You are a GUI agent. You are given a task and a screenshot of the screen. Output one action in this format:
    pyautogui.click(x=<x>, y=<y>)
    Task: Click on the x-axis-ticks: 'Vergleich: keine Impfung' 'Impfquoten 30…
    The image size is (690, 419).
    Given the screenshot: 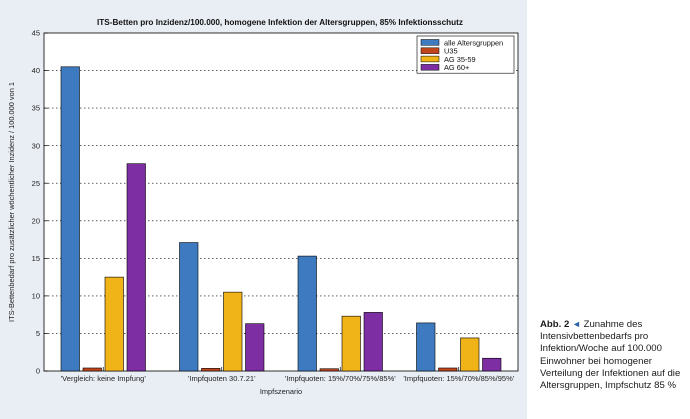 What is the action you would take?
    pyautogui.click(x=288, y=375)
    